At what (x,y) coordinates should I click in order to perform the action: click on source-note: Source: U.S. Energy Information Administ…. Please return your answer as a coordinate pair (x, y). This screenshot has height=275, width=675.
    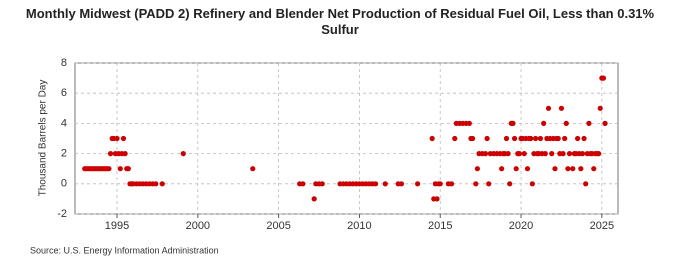
    Looking at the image, I should click on (124, 250).